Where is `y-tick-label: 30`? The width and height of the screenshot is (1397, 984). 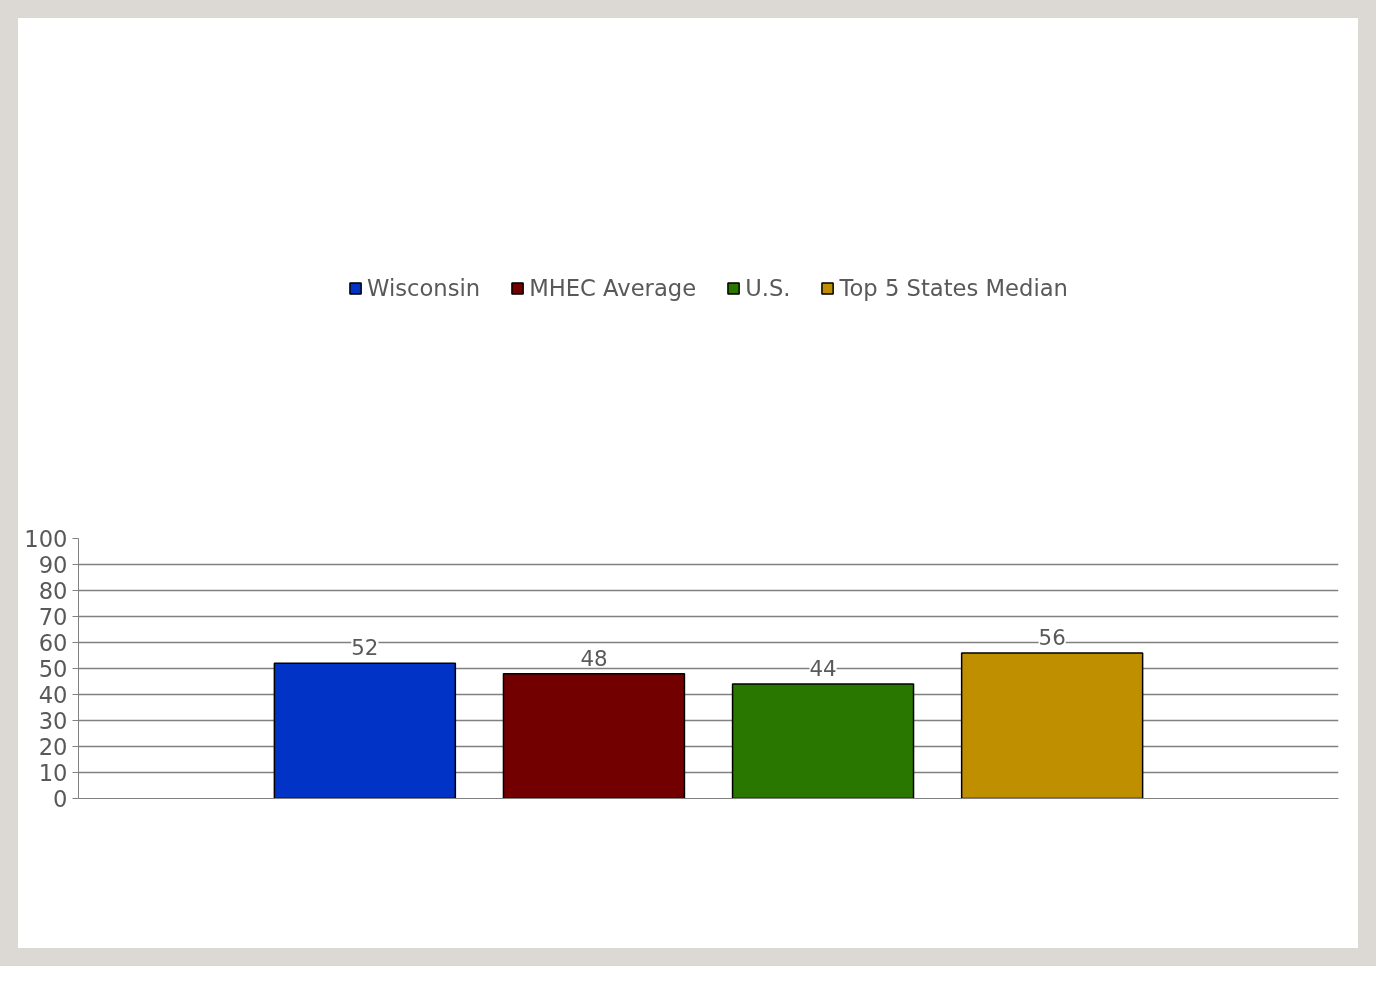 y-tick-label: 30 is located at coordinates (53, 721).